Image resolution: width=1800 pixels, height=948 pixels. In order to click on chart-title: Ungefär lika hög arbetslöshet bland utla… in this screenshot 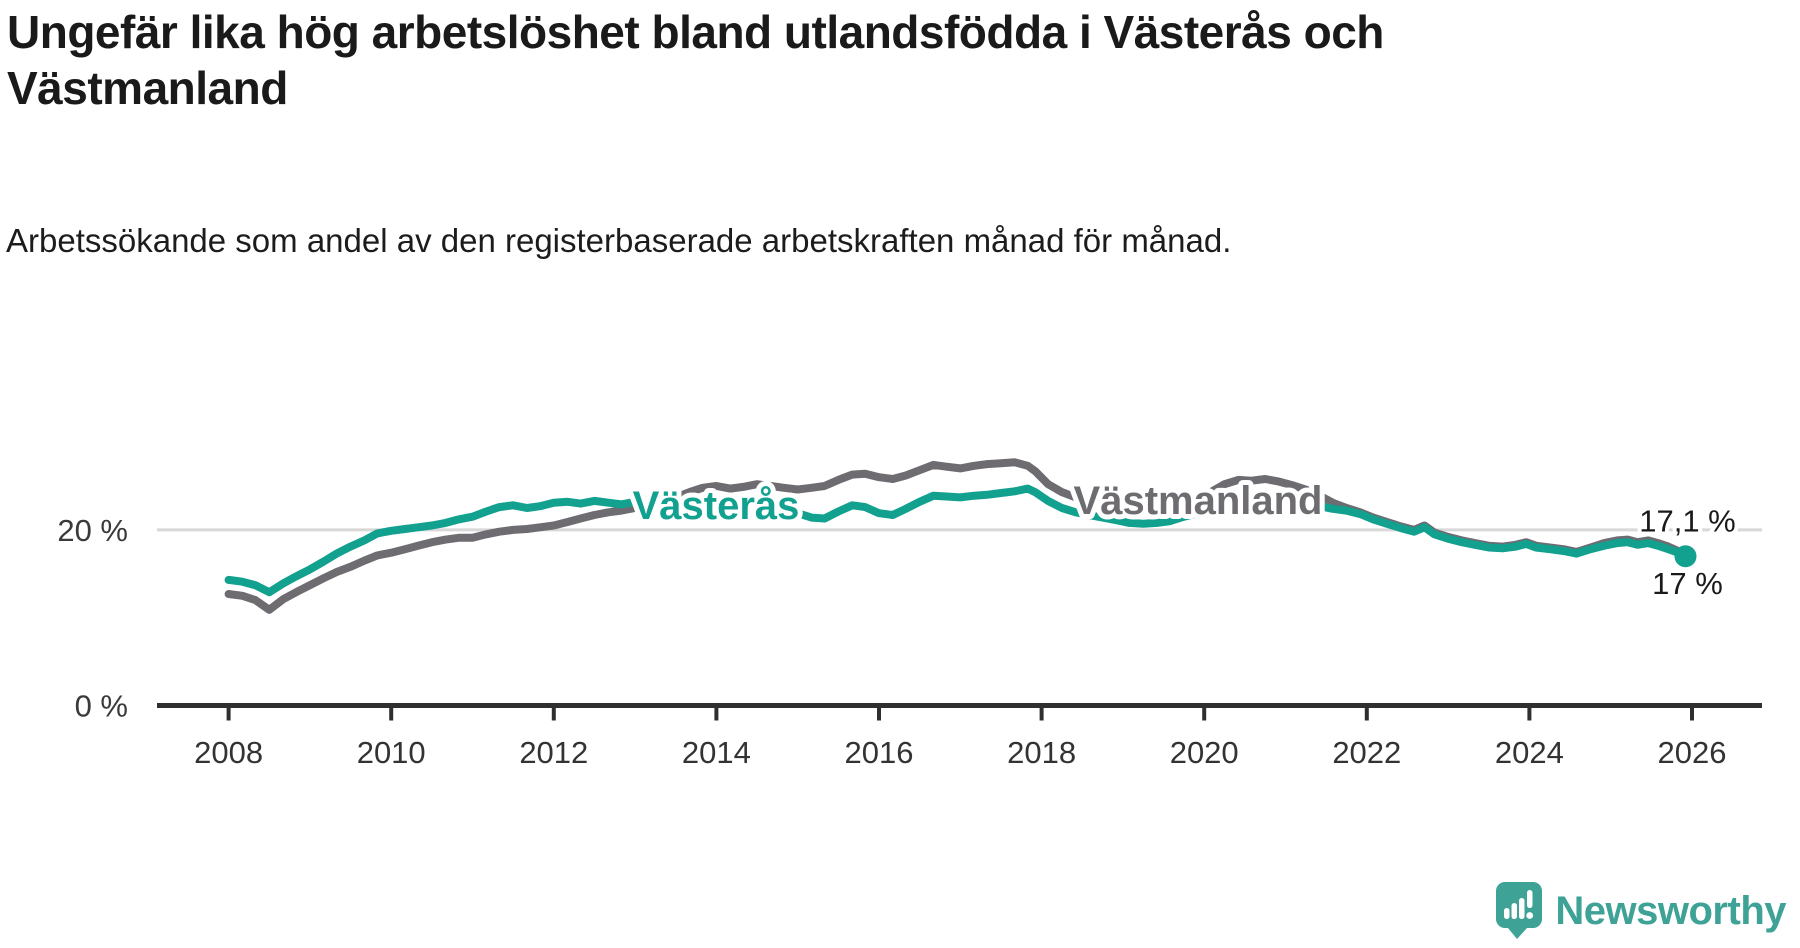, I will do `click(695, 60)`.